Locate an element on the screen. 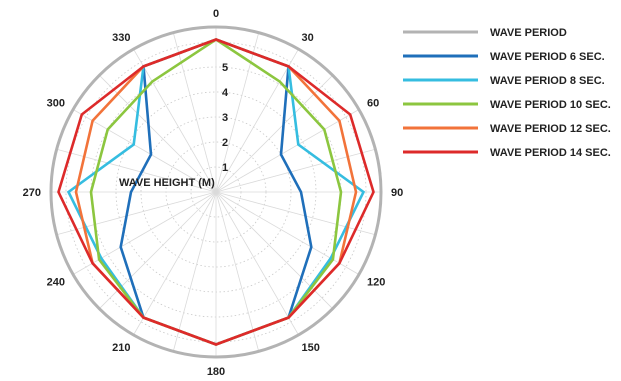 The height and width of the screenshot is (381, 621). angle-label: 90 is located at coordinates (397, 193).